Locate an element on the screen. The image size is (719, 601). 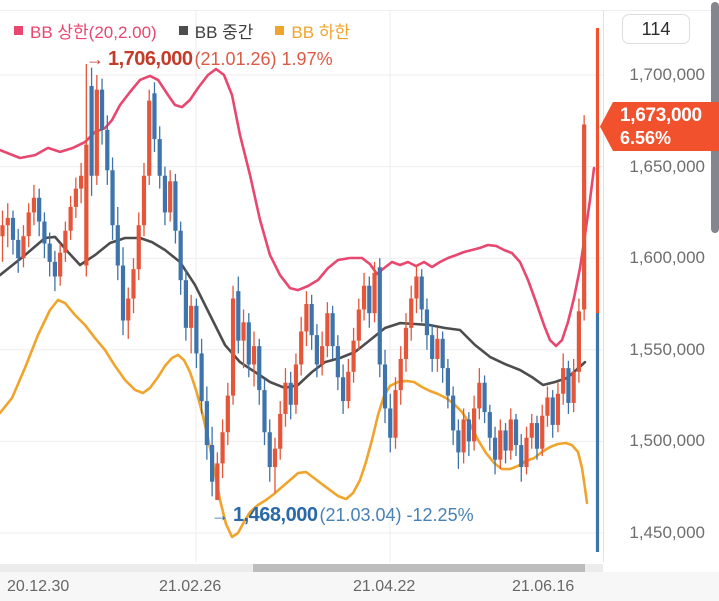
horizontal-scrollbar-thumb is located at coordinates (419, 568).